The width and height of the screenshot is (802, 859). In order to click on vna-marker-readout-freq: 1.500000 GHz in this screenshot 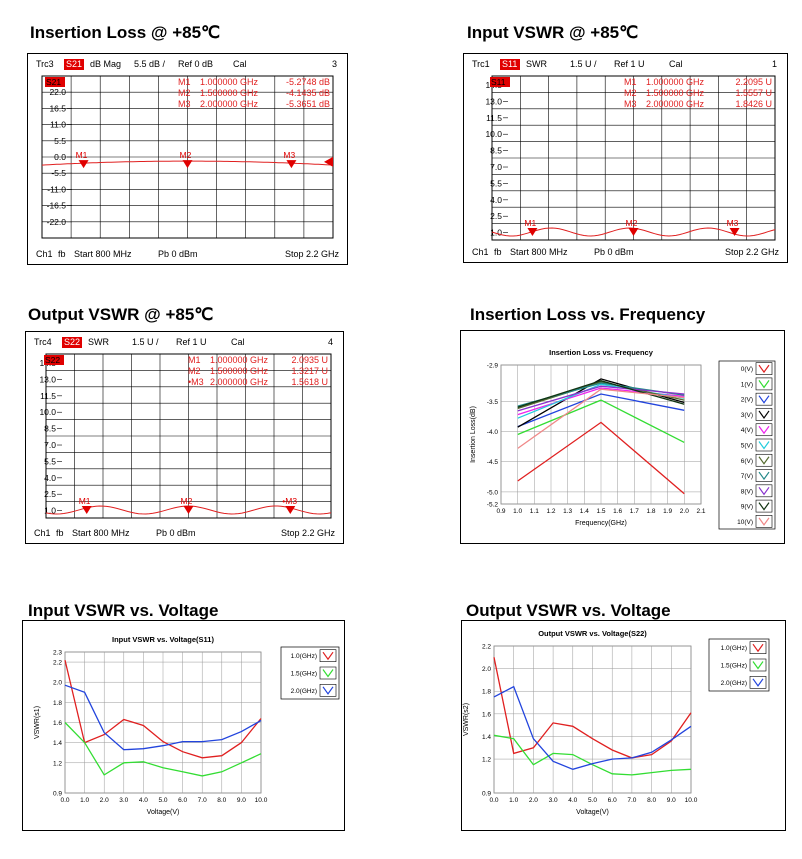, I will do `click(675, 93)`.